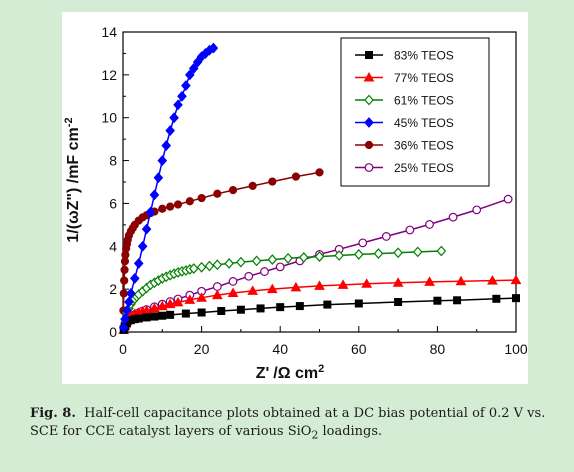 This screenshot has height=472, width=574. What do you see at coordinates (113, 289) in the screenshot?
I see `y-tick-label: 2` at bounding box center [113, 289].